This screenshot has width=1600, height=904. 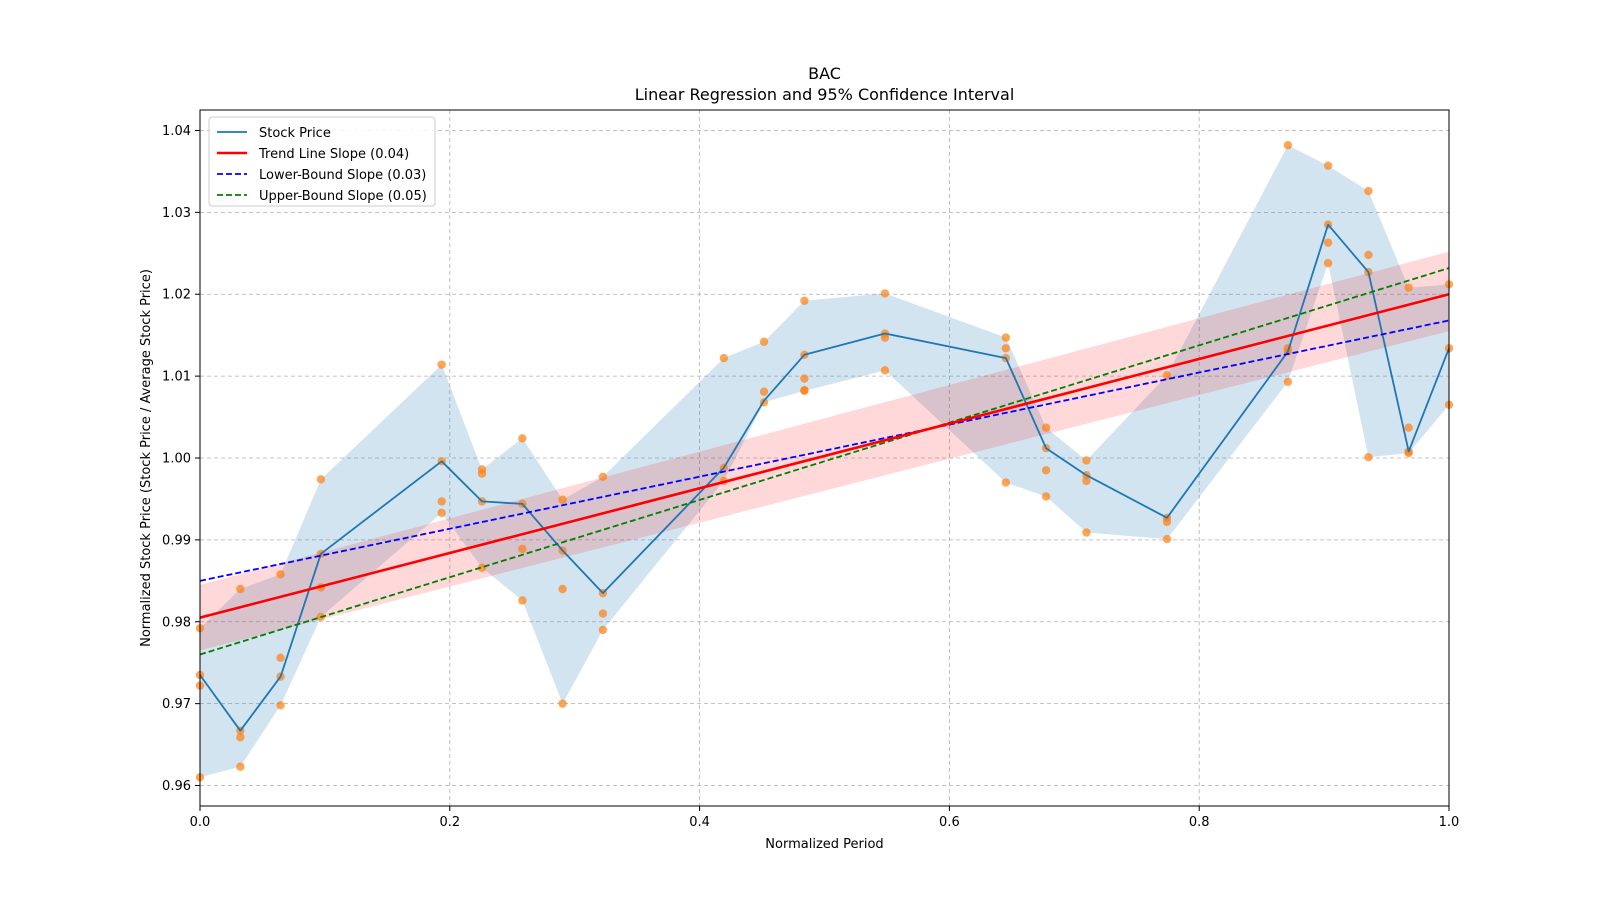 I want to click on chart-title: BAC, so click(x=824, y=73).